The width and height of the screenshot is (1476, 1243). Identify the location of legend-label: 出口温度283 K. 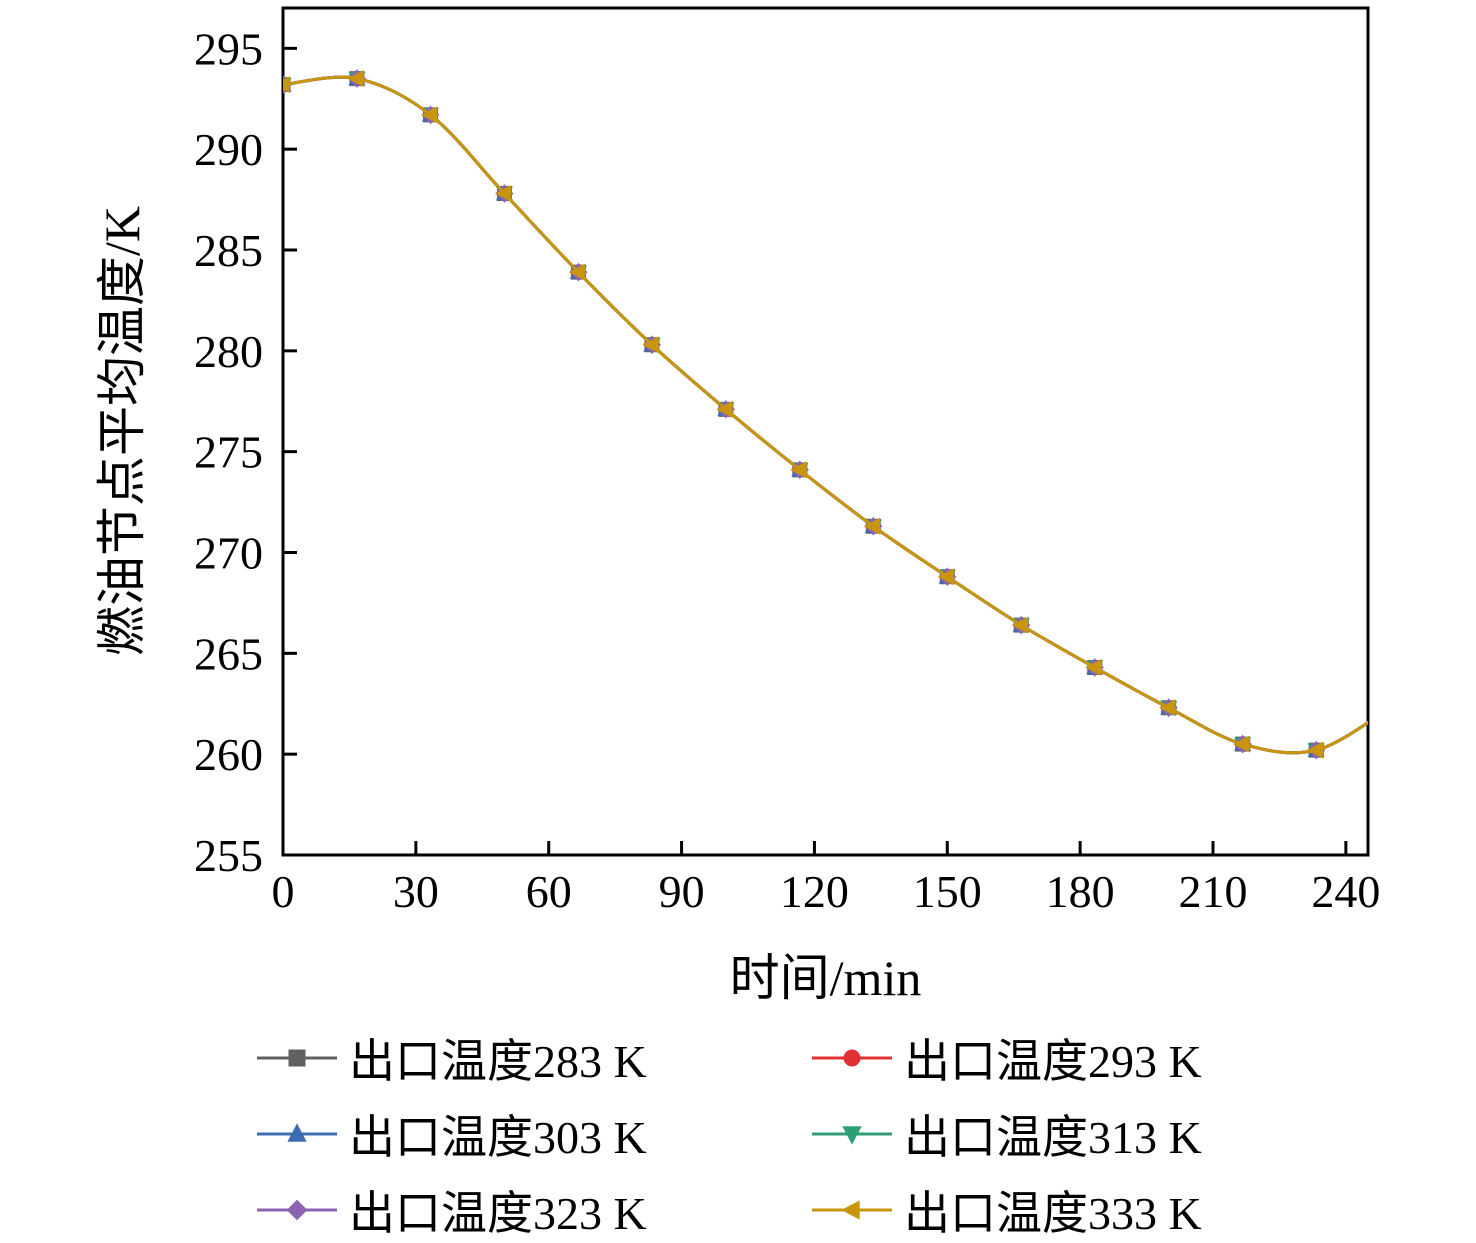
(498, 1061).